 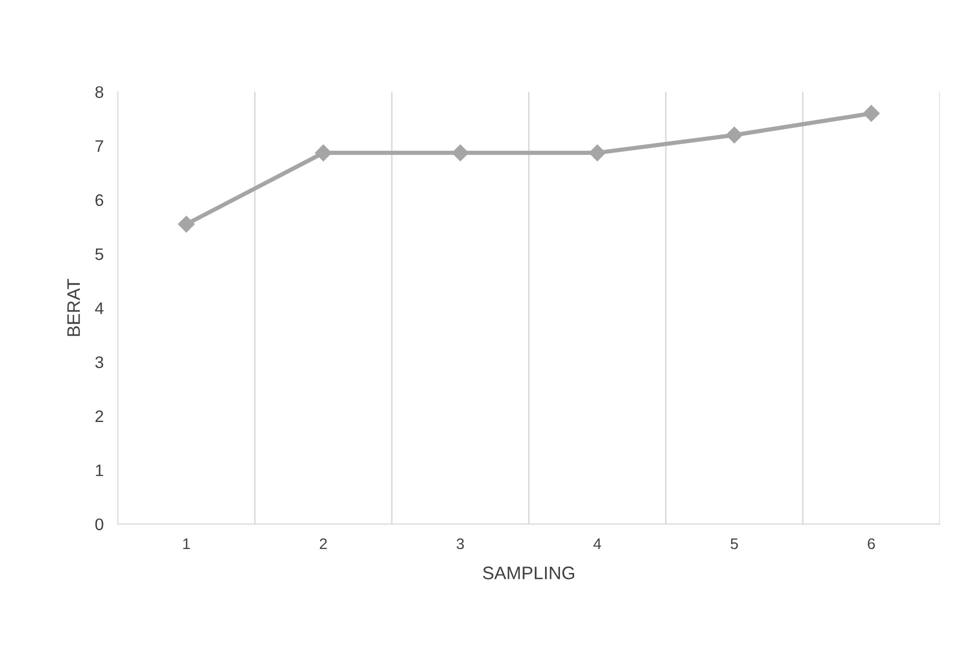 What do you see at coordinates (100, 200) in the screenshot?
I see `y-tick-label: 6` at bounding box center [100, 200].